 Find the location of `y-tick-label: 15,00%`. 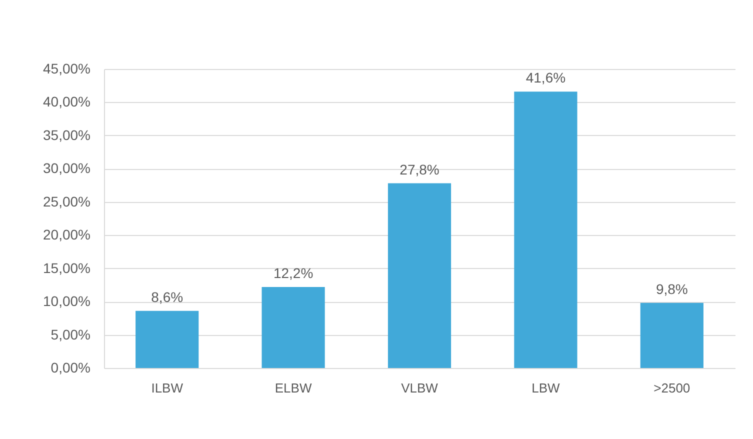

y-tick-label: 15,00% is located at coordinates (66, 268).